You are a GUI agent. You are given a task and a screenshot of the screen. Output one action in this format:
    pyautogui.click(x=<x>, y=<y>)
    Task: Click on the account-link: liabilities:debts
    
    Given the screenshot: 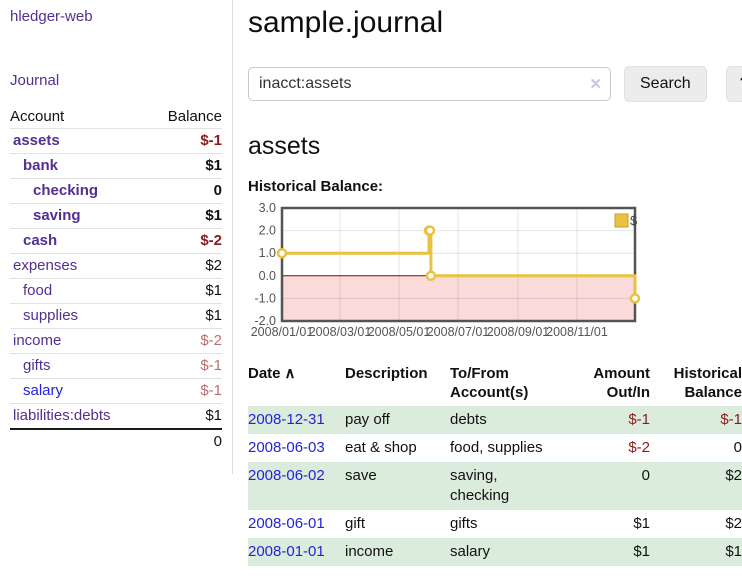 What is the action you would take?
    pyautogui.click(x=62, y=415)
    